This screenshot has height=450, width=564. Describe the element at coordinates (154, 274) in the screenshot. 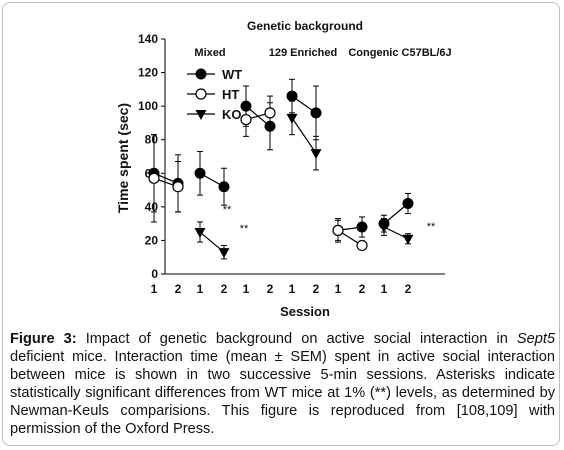

I see `y-tick-label: 0` at that location.